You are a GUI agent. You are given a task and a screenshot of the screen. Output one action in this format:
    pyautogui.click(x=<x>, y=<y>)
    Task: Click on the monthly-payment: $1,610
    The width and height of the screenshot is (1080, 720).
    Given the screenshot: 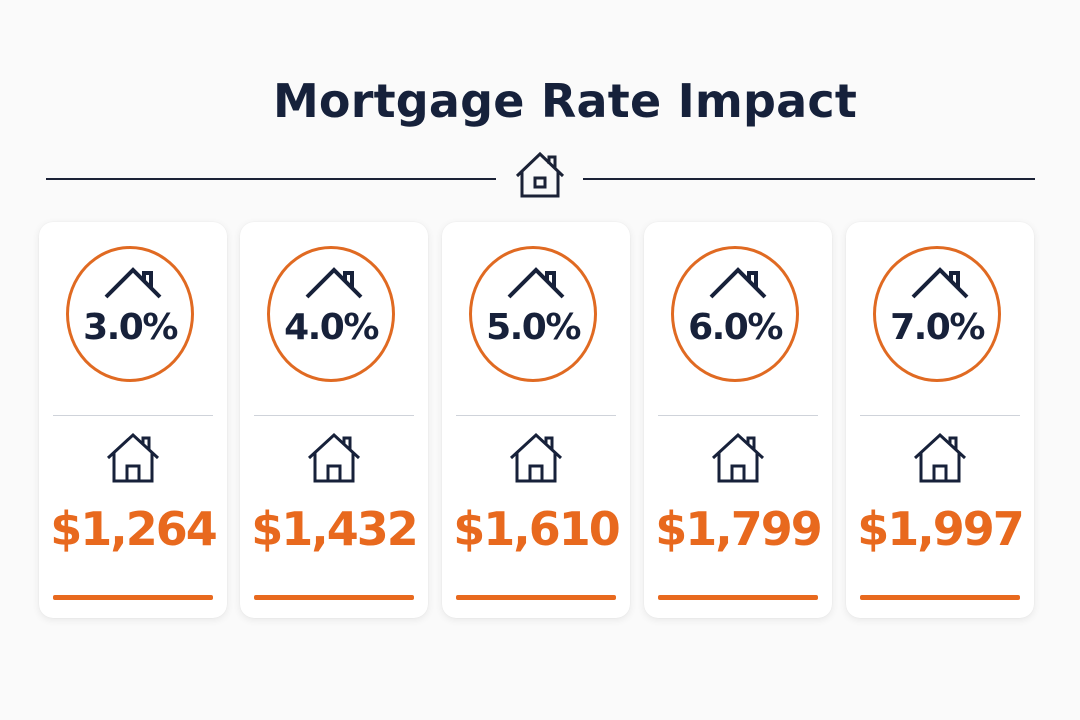 What is the action you would take?
    pyautogui.click(x=537, y=529)
    